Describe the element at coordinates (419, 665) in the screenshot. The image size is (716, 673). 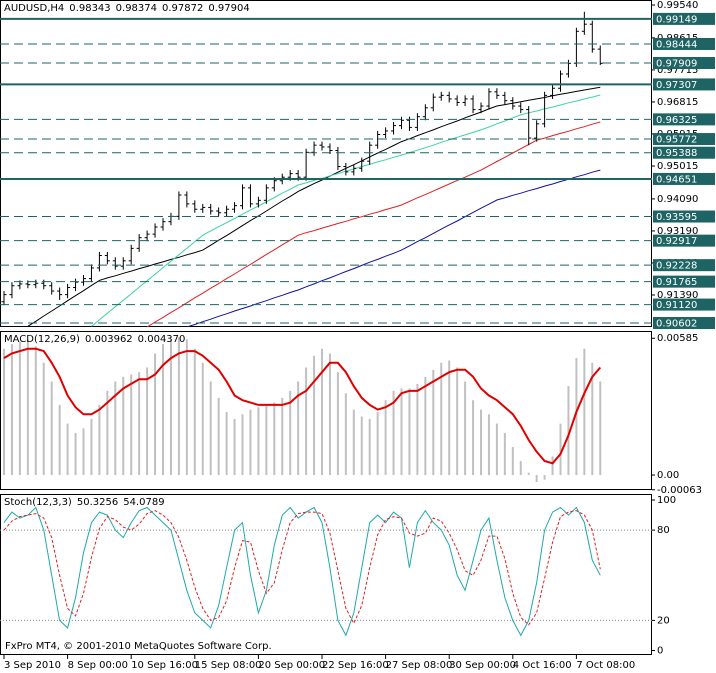
I see `x-tick-label: 27 Sep 08:00` at that location.